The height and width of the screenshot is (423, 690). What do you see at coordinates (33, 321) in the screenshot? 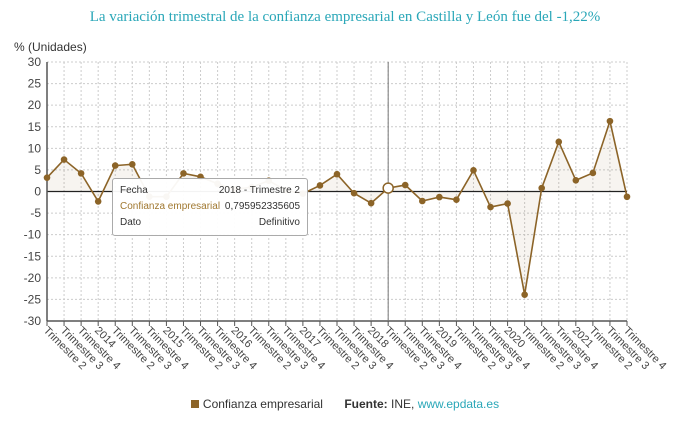
I see `y-tick-label: -30` at bounding box center [33, 321].